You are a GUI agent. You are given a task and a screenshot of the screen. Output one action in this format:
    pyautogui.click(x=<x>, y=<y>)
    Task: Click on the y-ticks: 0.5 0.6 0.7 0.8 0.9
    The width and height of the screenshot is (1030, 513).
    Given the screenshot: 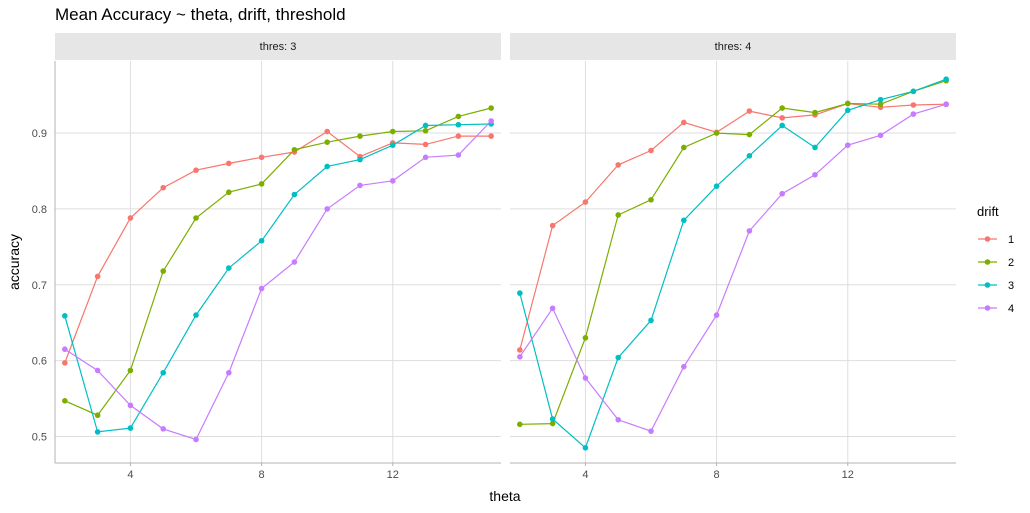 What is the action you would take?
    pyautogui.click(x=39, y=285)
    